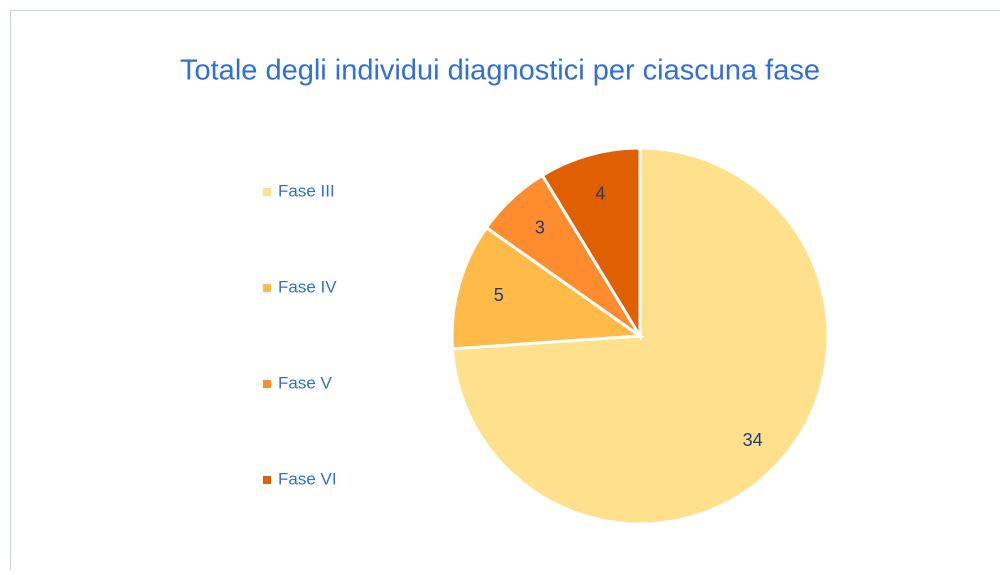 The height and width of the screenshot is (575, 1000). Describe the element at coordinates (305, 382) in the screenshot. I see `legend-label: Fase V` at that location.